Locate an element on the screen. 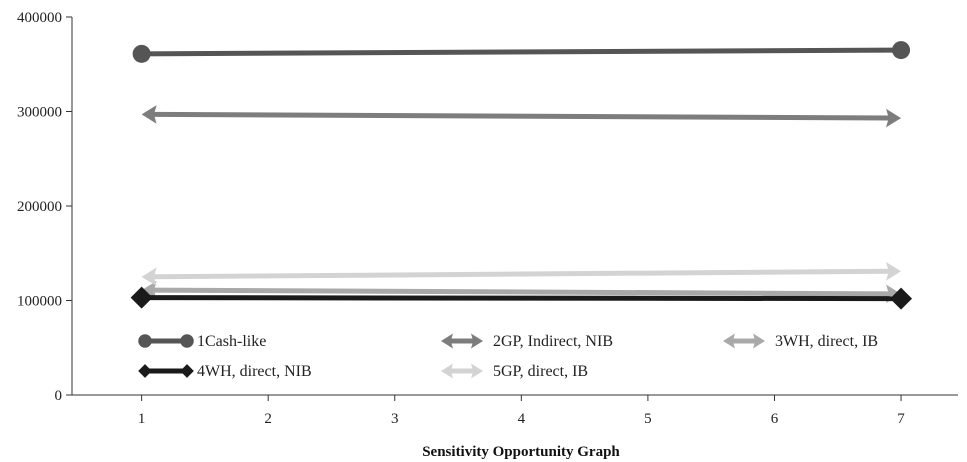 The height and width of the screenshot is (462, 967). y-tick-label: 400000 is located at coordinates (39, 18).